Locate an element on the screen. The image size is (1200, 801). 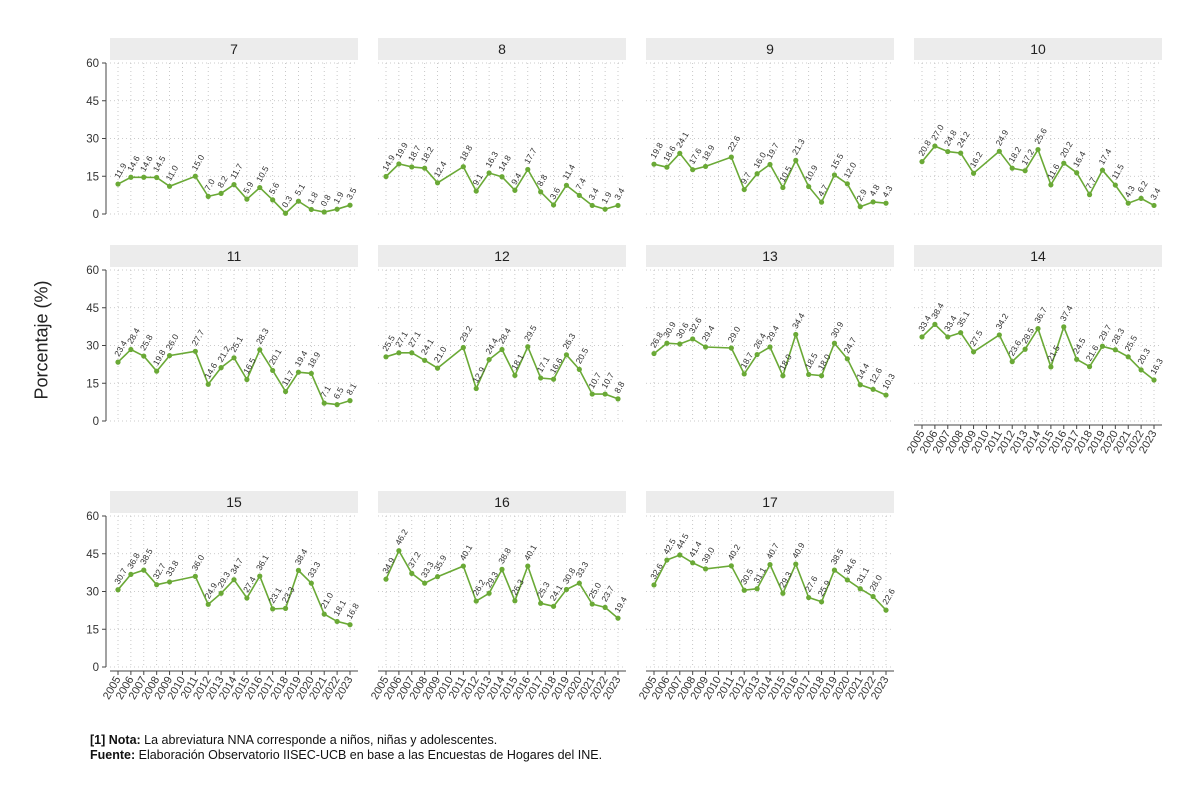
data-label: 34.2 is located at coordinates (1001, 321).